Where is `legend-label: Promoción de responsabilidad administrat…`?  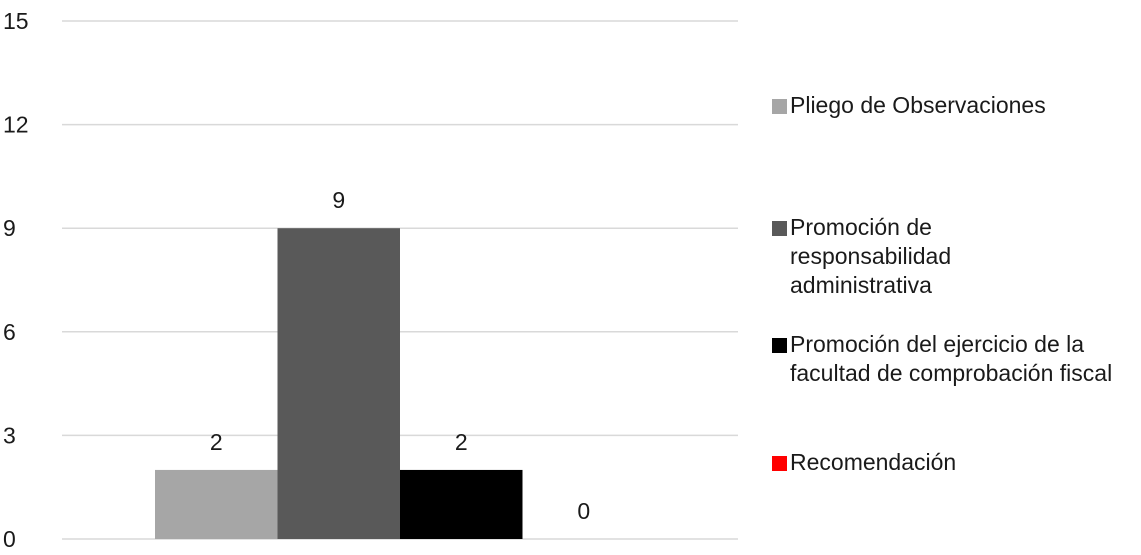
legend-label: Promoción de responsabilidad administrat… is located at coordinates (871, 256).